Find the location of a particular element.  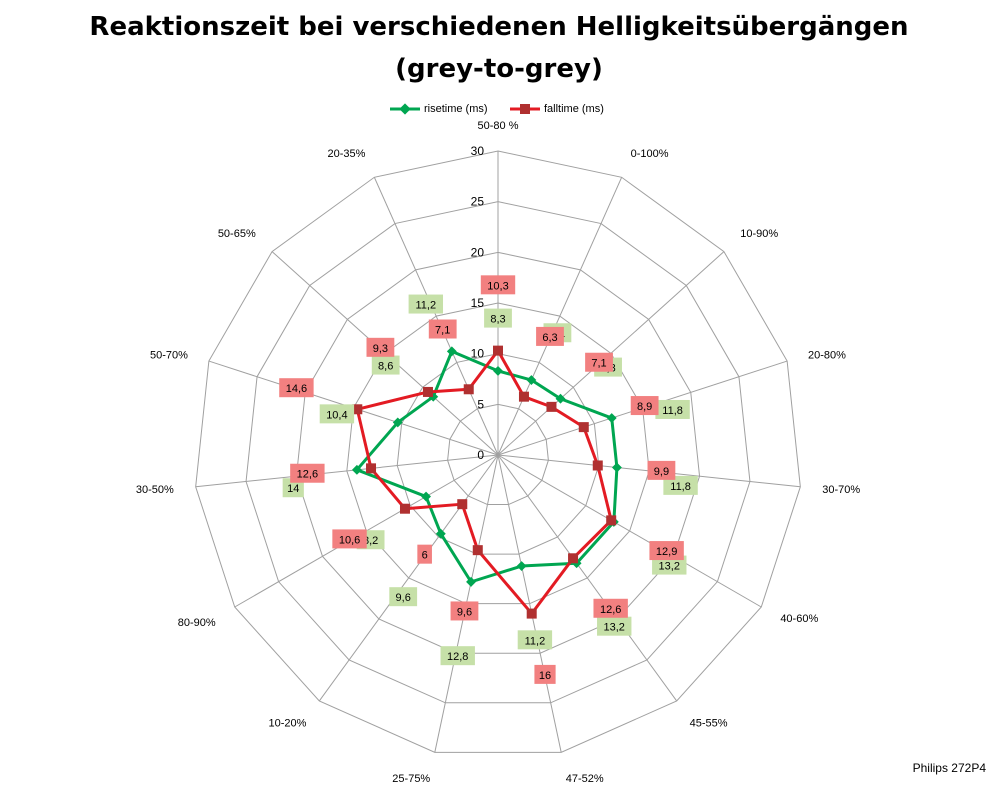

falltime-data-label: 7,1 is located at coordinates (442, 331).